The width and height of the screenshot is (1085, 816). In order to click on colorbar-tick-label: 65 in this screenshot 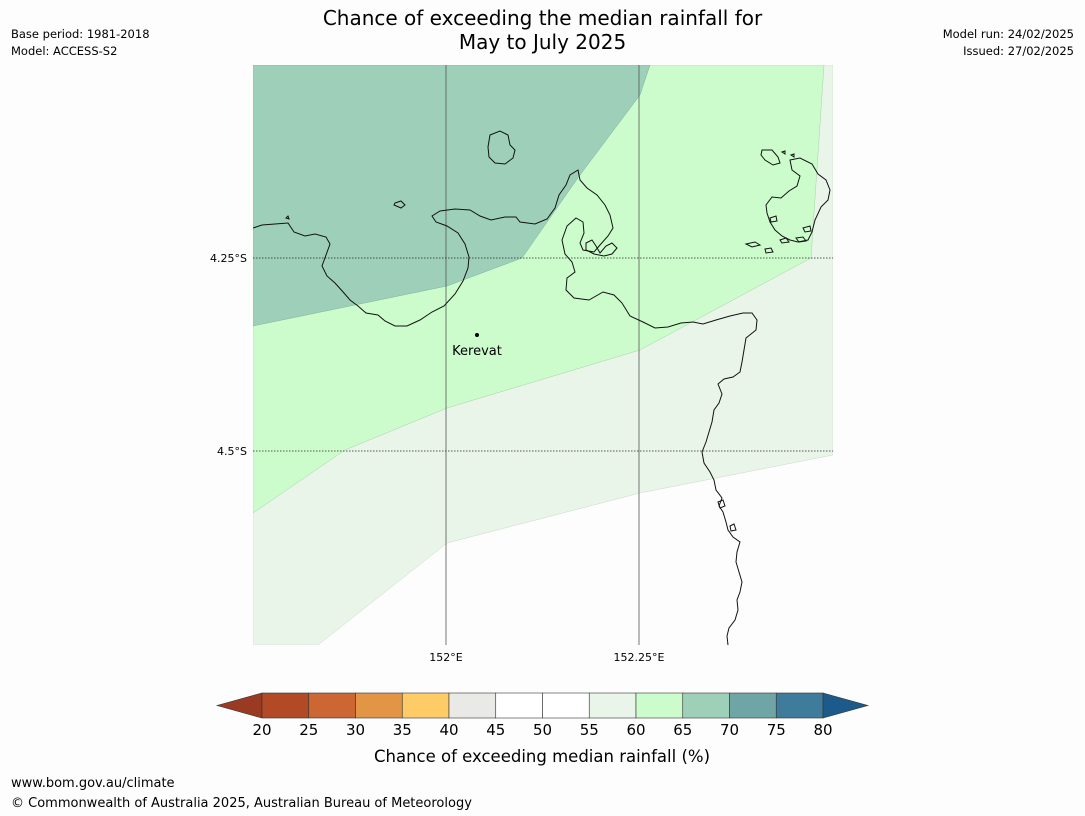, I will do `click(682, 730)`.